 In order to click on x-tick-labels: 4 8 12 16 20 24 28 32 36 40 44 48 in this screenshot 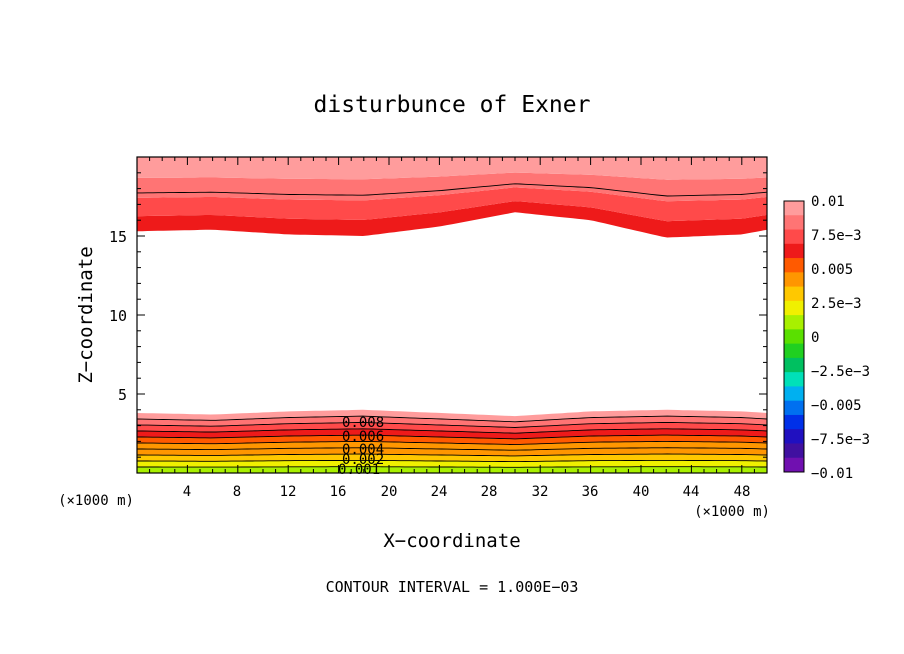, I will do `click(467, 492)`.